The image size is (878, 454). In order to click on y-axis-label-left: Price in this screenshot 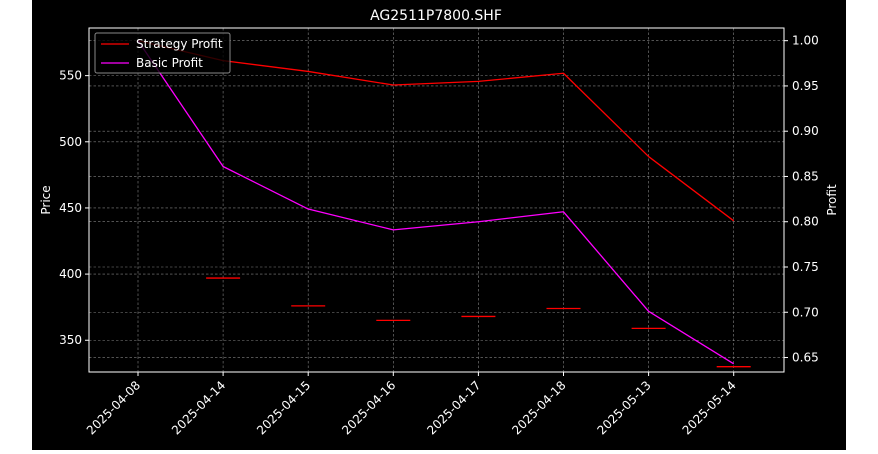, I will do `click(46, 199)`.